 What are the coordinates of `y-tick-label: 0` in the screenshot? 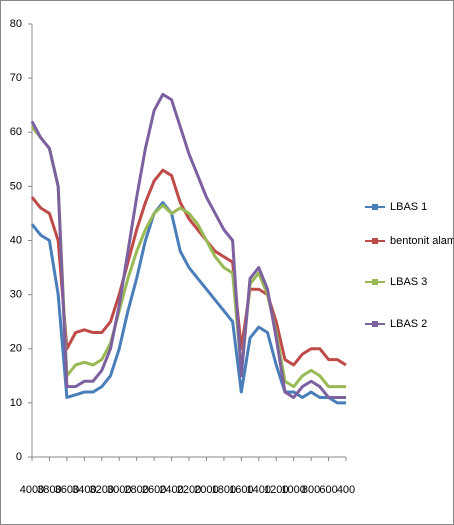 It's located at (19, 457).